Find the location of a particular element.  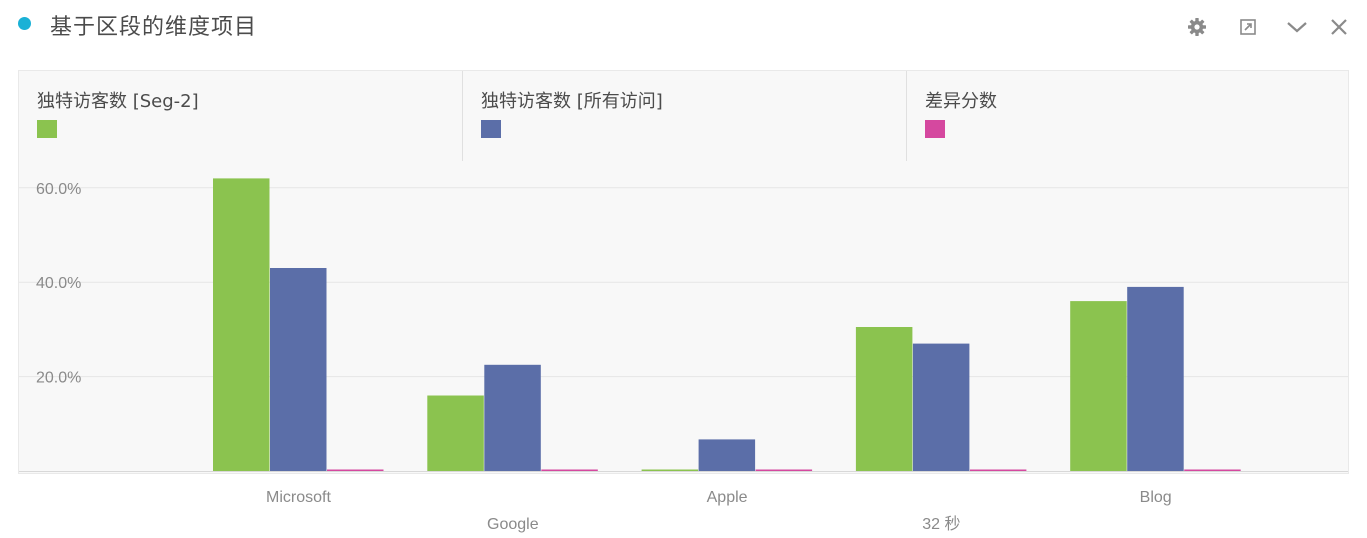

x-tick-label: Google is located at coordinates (513, 524).